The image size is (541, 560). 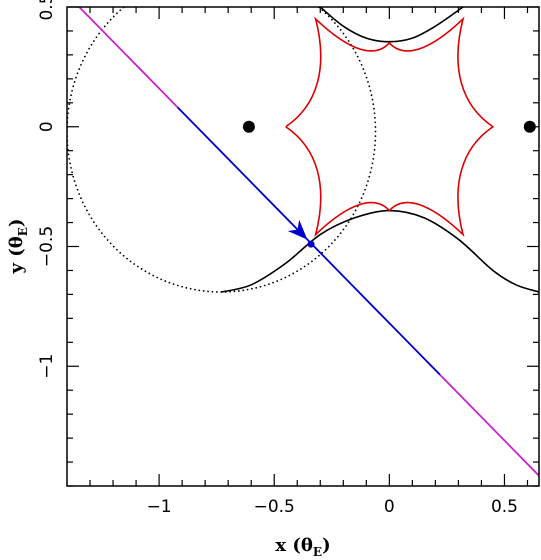 I want to click on x-tick-labels: −1 −0.5 0 0.5, so click(x=332, y=507).